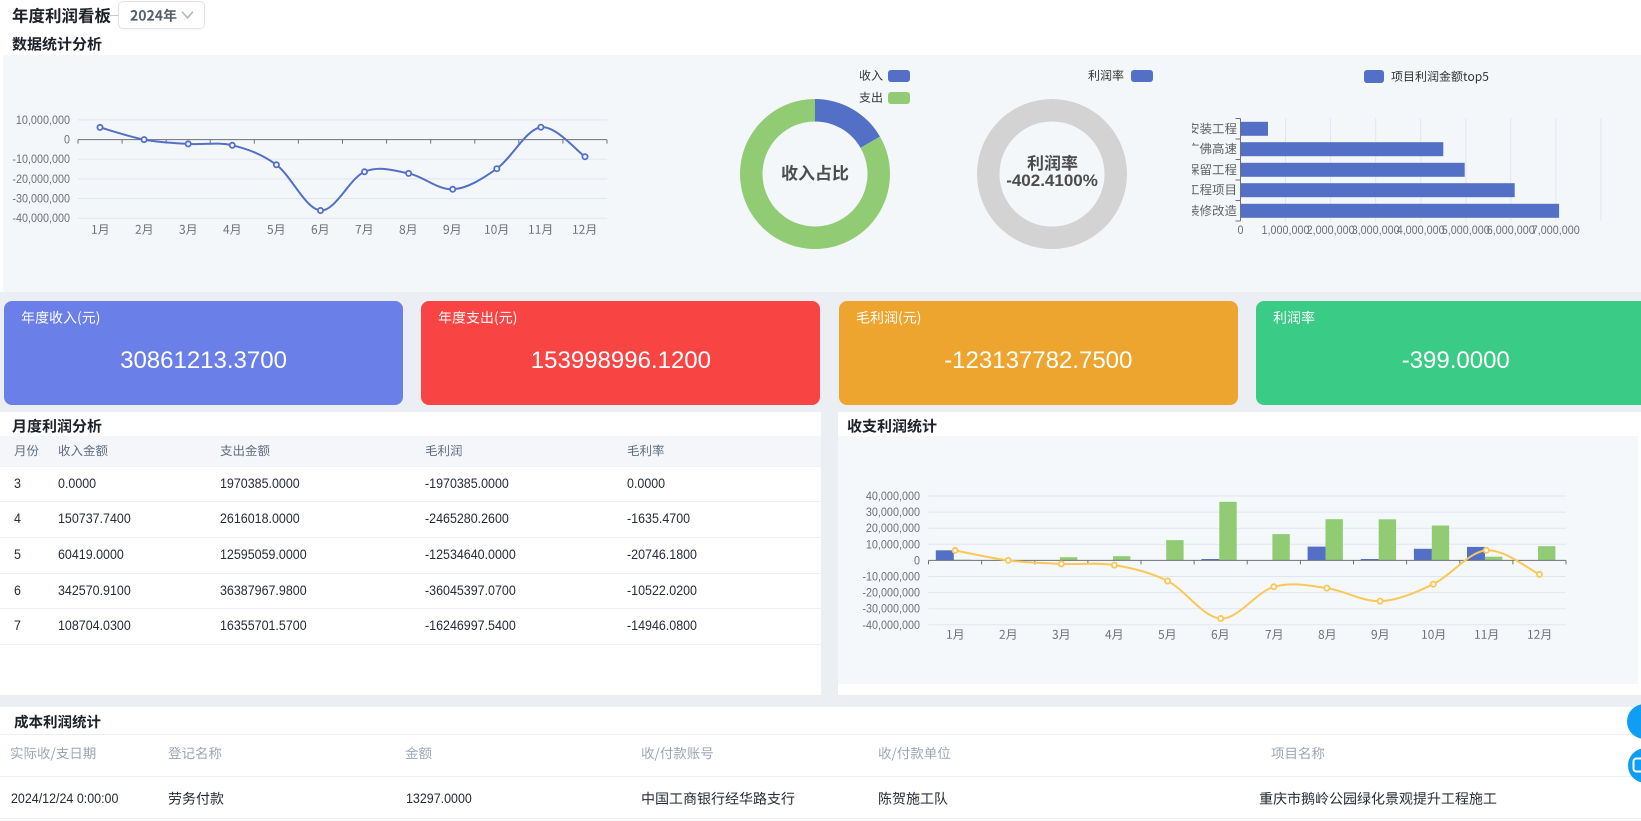  I want to click on svg-text: 5,000,000, so click(1466, 230).